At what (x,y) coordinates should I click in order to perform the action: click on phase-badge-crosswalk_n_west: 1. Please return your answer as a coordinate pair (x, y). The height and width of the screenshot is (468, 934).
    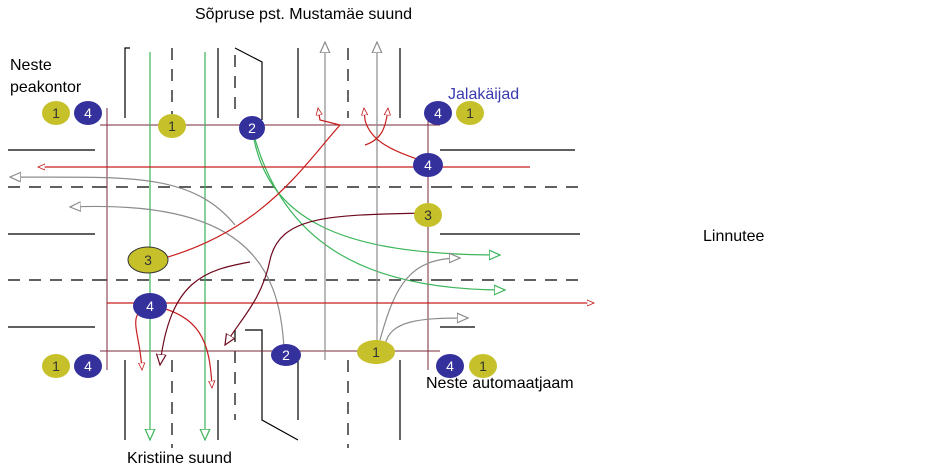
    Looking at the image, I should click on (172, 126).